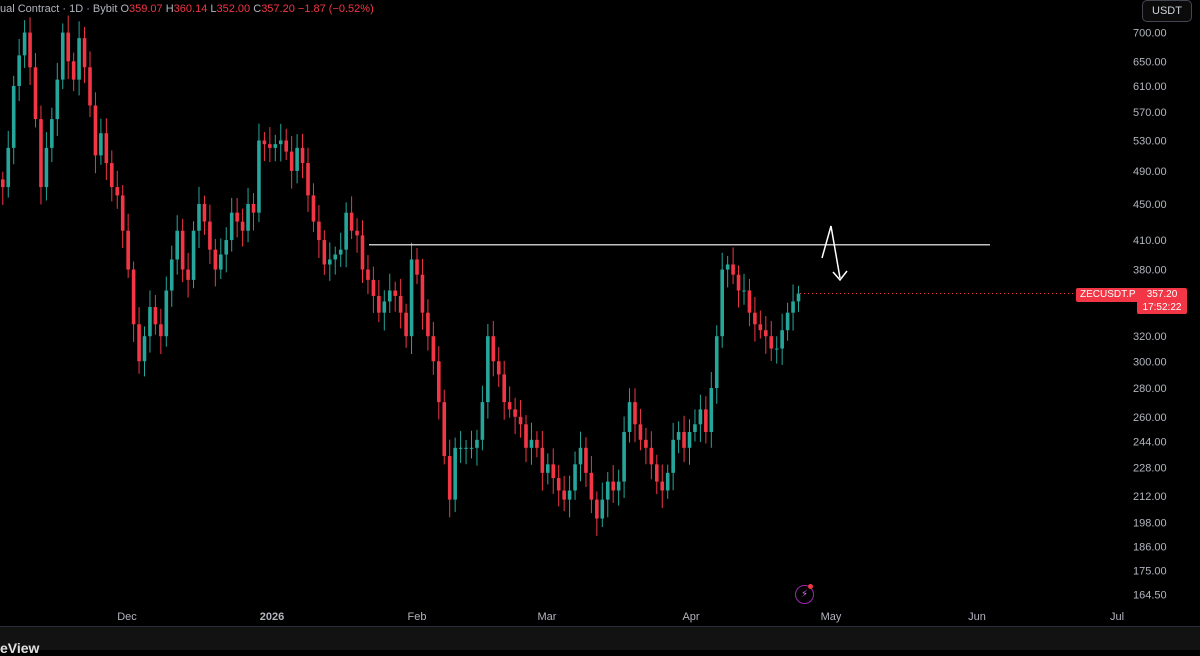 The image size is (1200, 656). What do you see at coordinates (233, 9) in the screenshot?
I see `low-value: 352.00` at bounding box center [233, 9].